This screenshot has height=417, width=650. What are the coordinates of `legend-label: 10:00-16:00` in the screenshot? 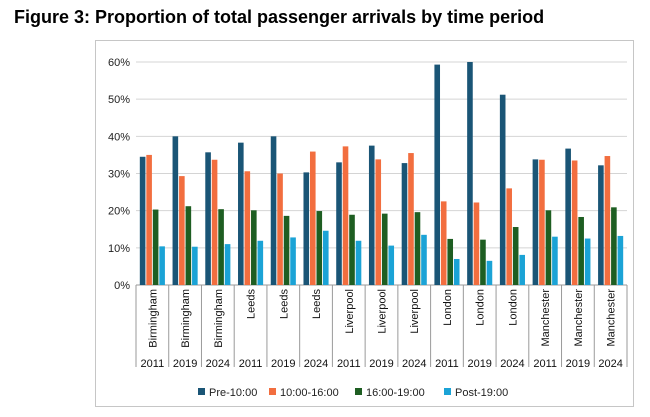 It's located at (309, 393).